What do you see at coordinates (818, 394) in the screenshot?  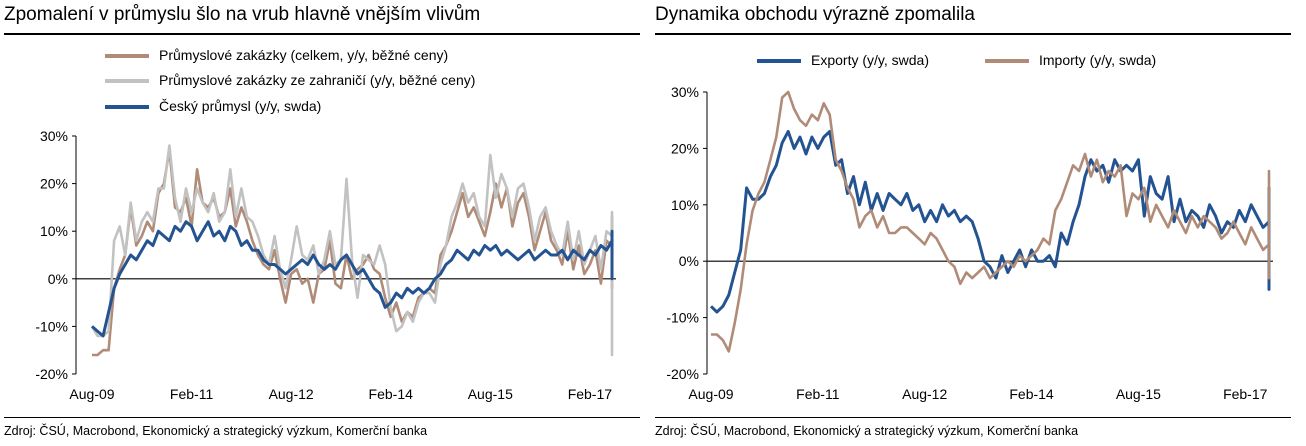 I see `right-chart-x-tick-label: Feb-11` at bounding box center [818, 394].